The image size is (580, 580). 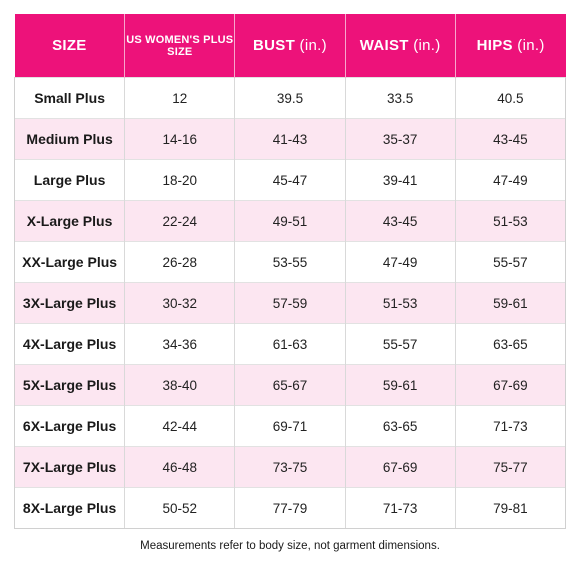 What do you see at coordinates (179, 139) in the screenshot?
I see `us-size-cell: 14-16` at bounding box center [179, 139].